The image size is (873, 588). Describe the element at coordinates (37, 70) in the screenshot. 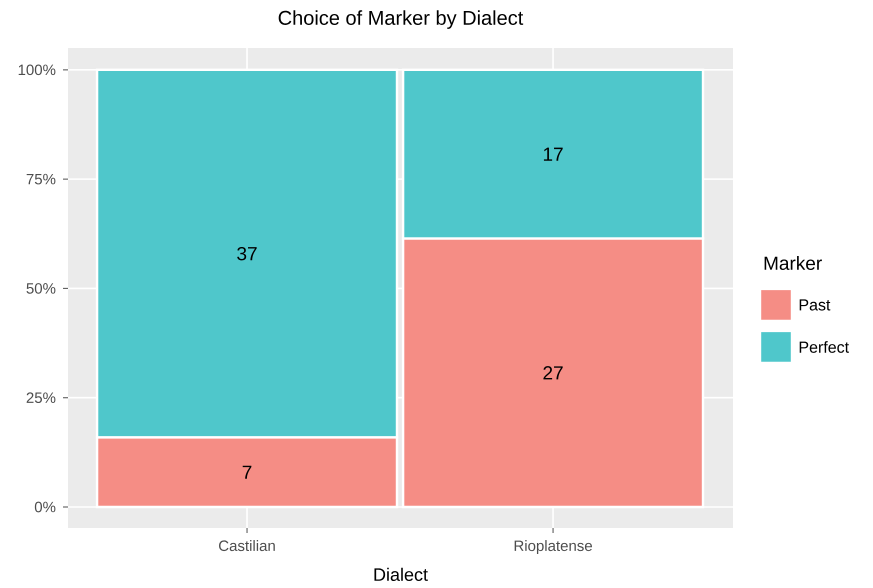

I see `y-tick-label: 100%` at that location.